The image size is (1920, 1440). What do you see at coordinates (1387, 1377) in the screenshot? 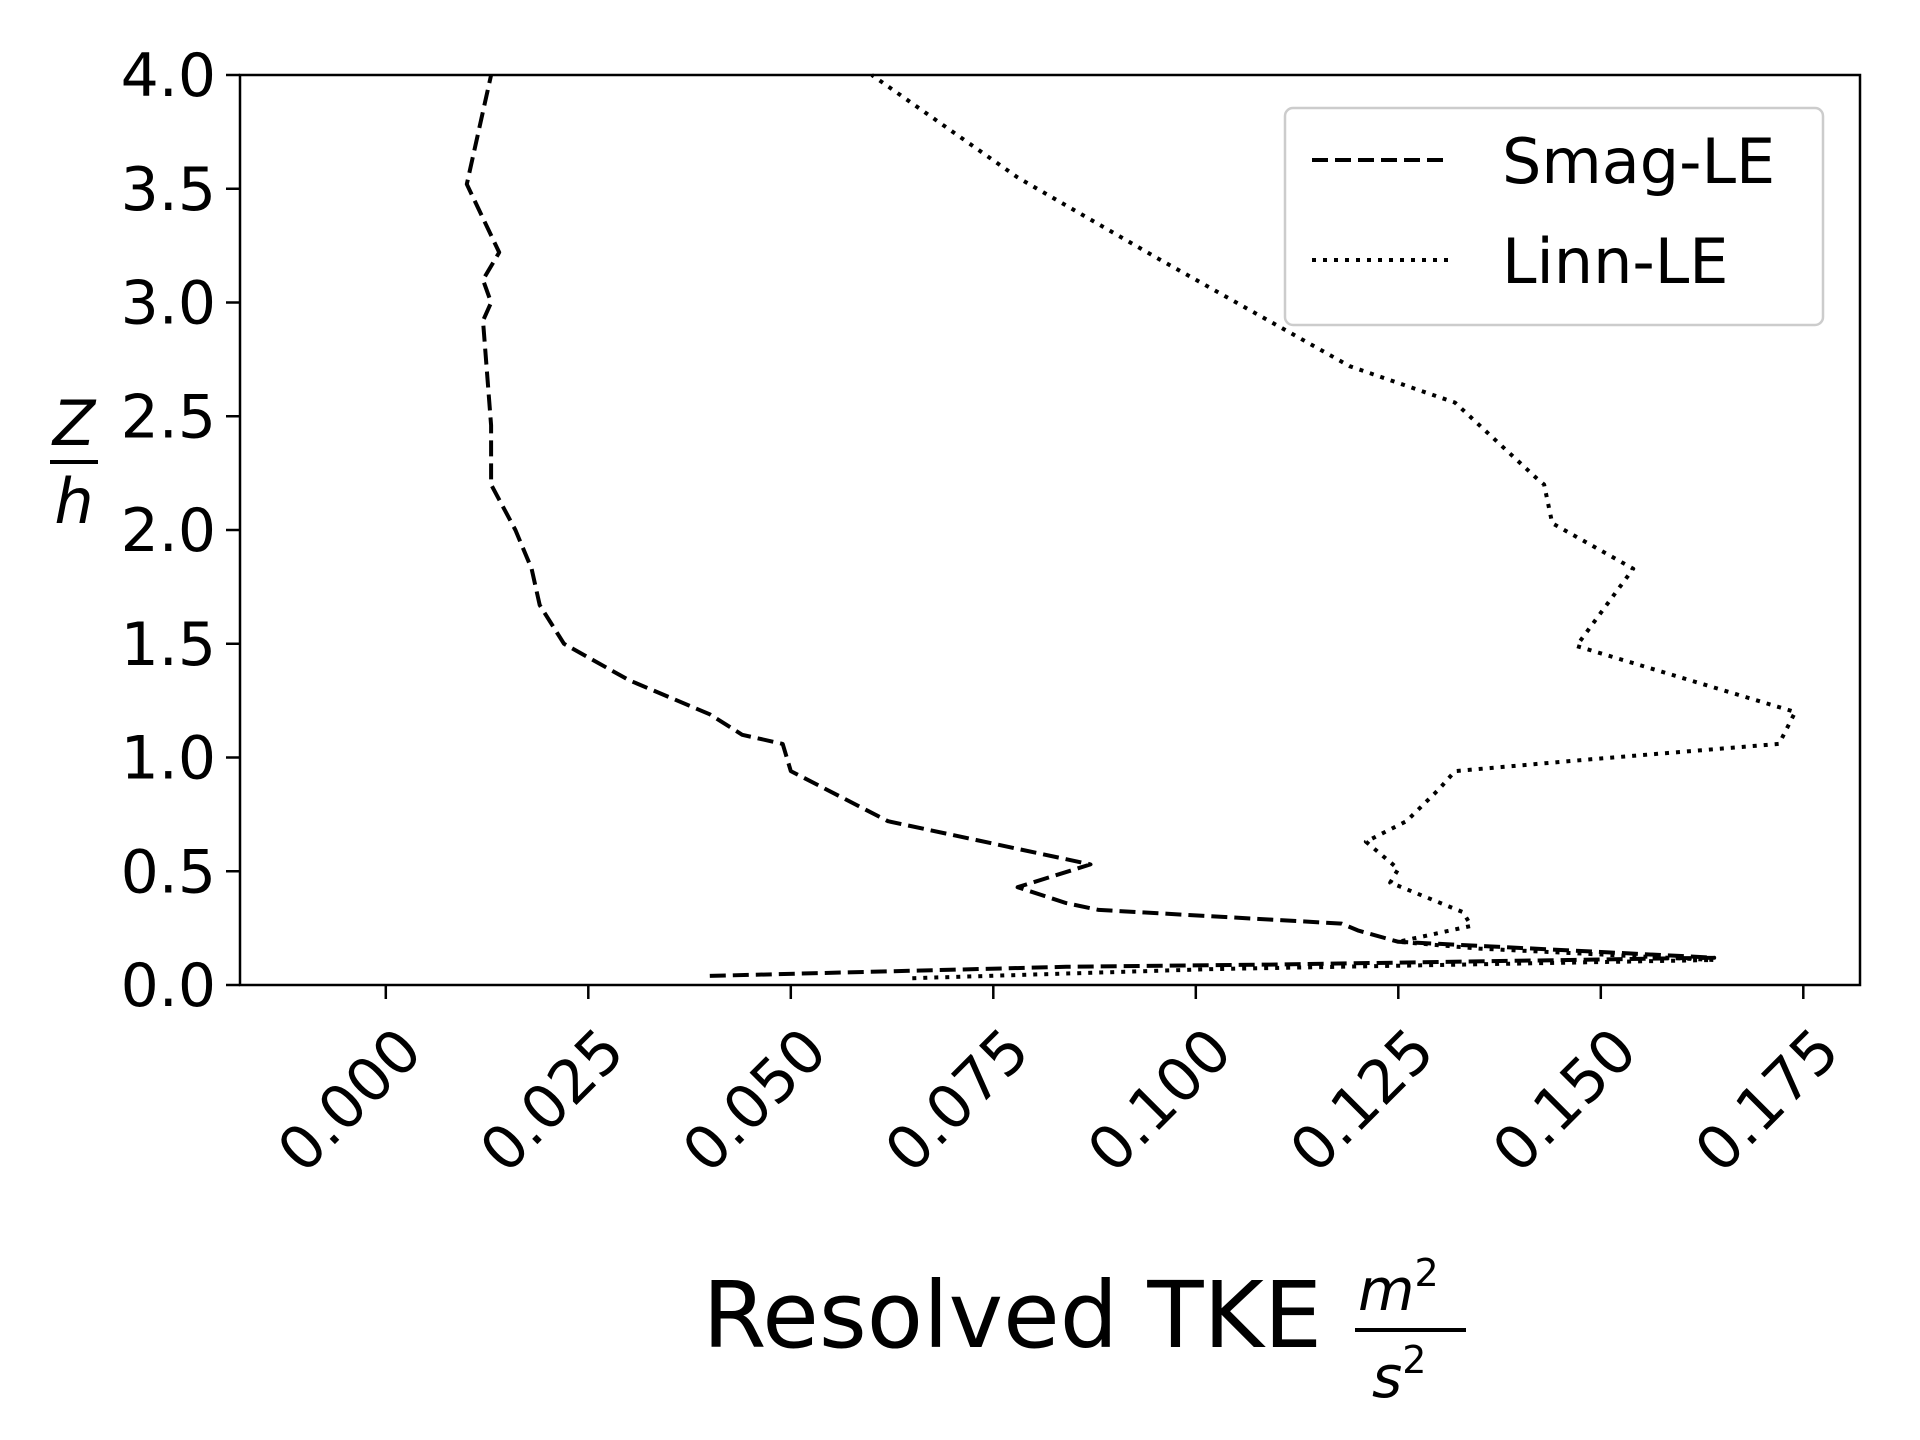
I see `x-axis-unit-denominator-base: s` at bounding box center [1387, 1377].